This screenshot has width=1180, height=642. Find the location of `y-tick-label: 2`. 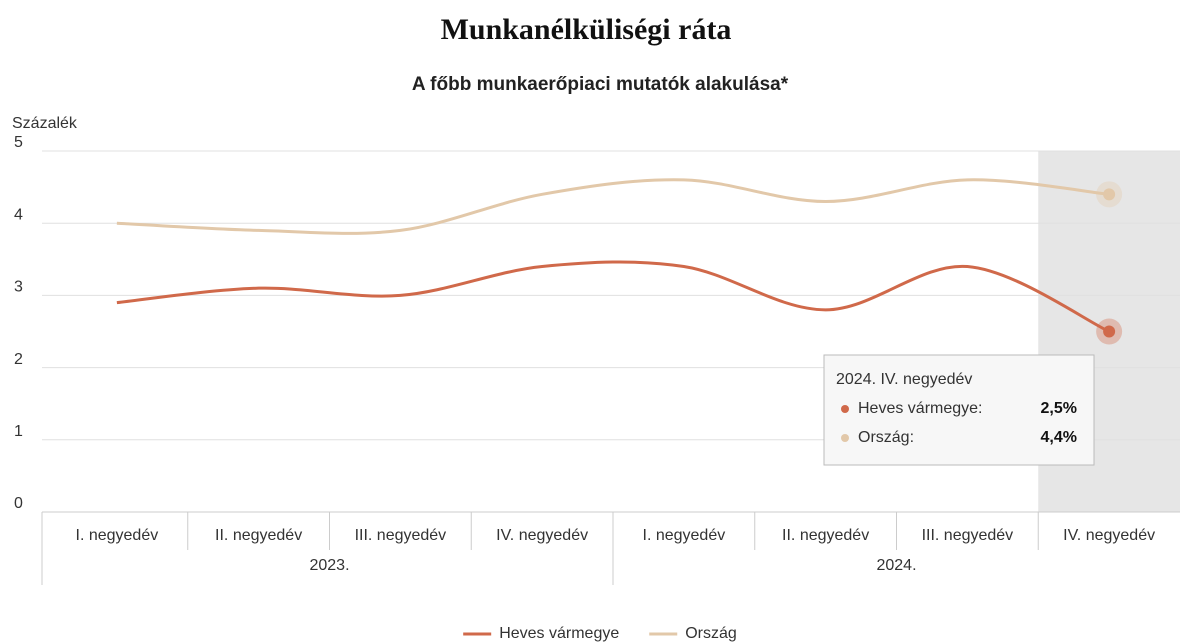

y-tick-label: 2 is located at coordinates (18, 359).